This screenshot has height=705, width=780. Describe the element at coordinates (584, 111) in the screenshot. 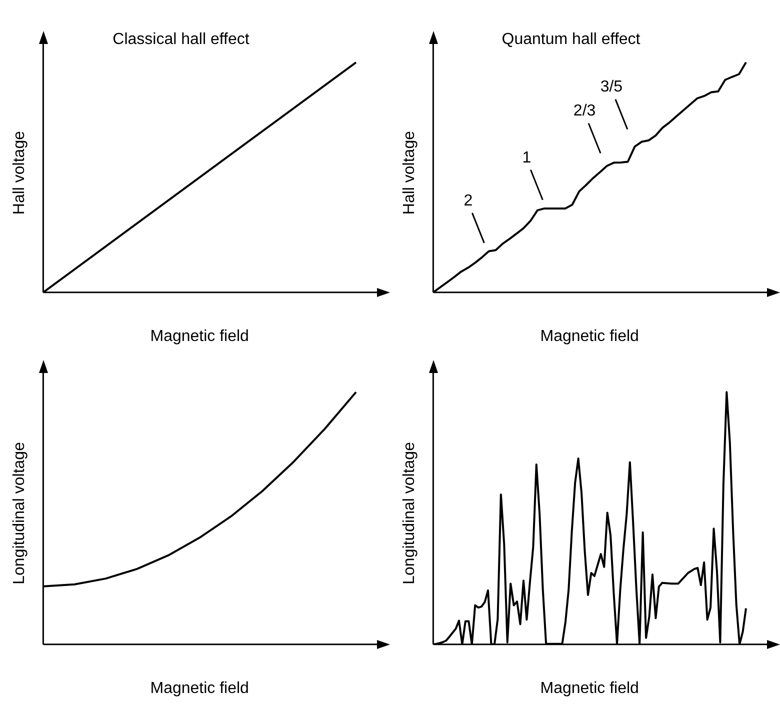

I see `annotation: 2/3` at that location.